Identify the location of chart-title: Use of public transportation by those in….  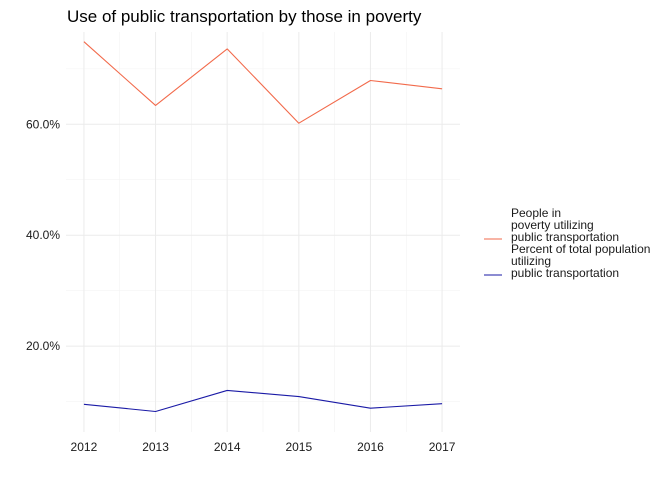
(244, 16).